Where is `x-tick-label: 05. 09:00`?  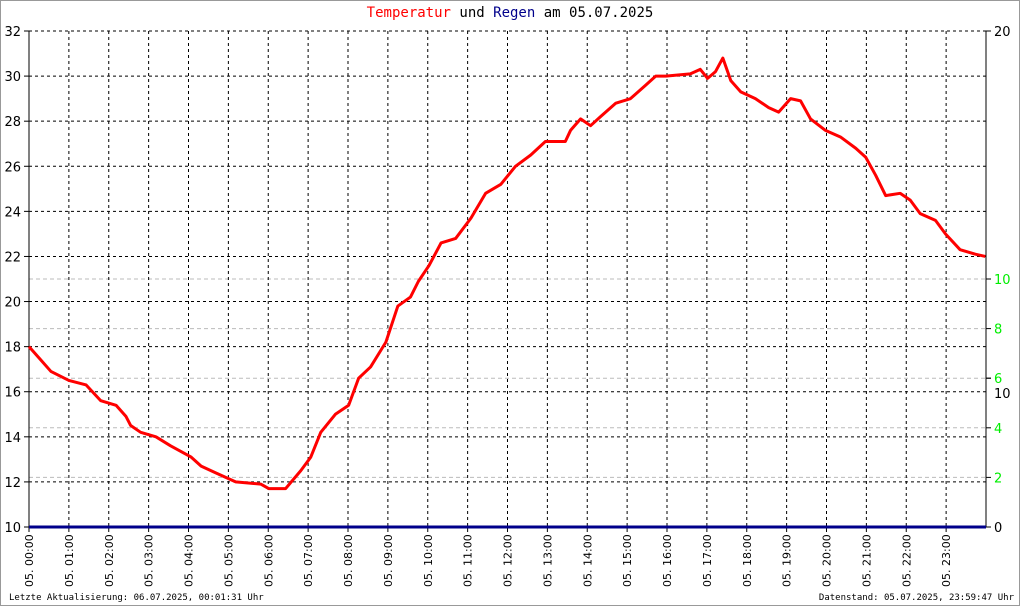
x-tick-label: 05. 09:00 is located at coordinates (388, 560).